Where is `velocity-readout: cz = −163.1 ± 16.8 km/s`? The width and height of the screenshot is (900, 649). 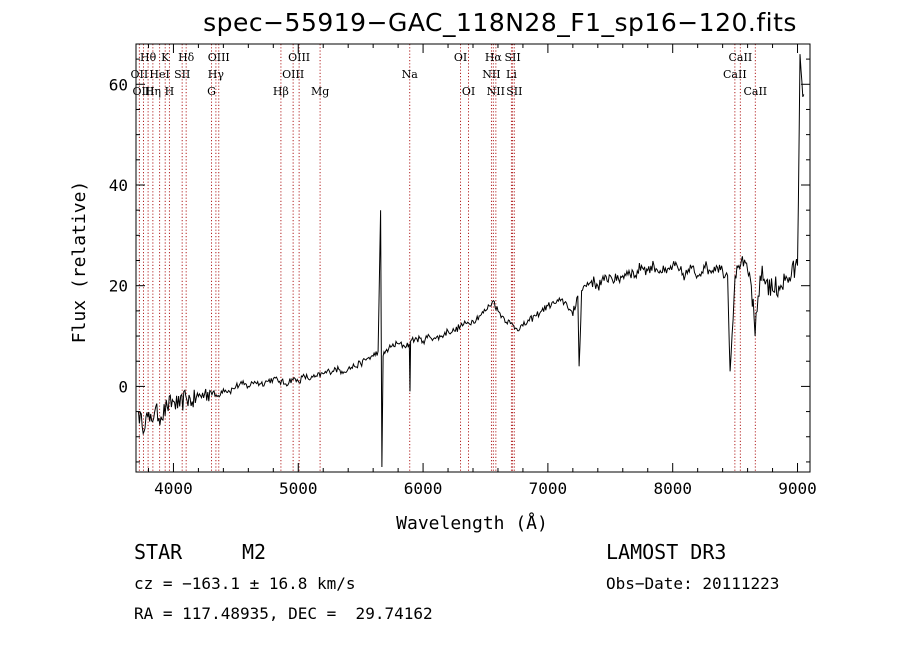
velocity-readout: cz = −163.1 ± 16.8 km/s is located at coordinates (245, 583).